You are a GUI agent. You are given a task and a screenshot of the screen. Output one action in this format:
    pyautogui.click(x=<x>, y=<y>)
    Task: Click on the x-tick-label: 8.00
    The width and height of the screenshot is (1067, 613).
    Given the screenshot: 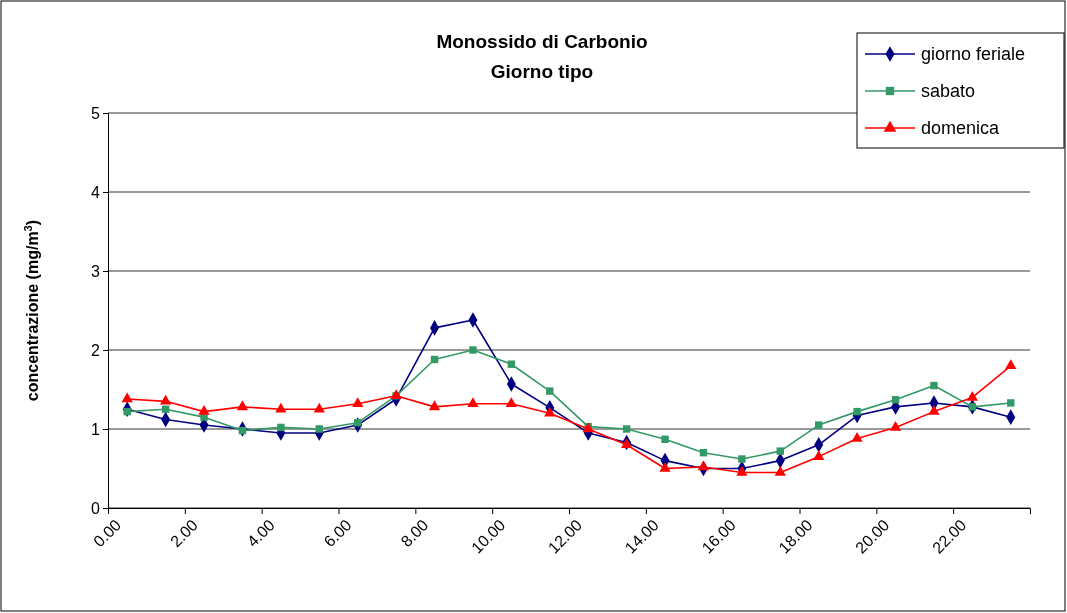 What is the action you would take?
    pyautogui.click(x=414, y=533)
    